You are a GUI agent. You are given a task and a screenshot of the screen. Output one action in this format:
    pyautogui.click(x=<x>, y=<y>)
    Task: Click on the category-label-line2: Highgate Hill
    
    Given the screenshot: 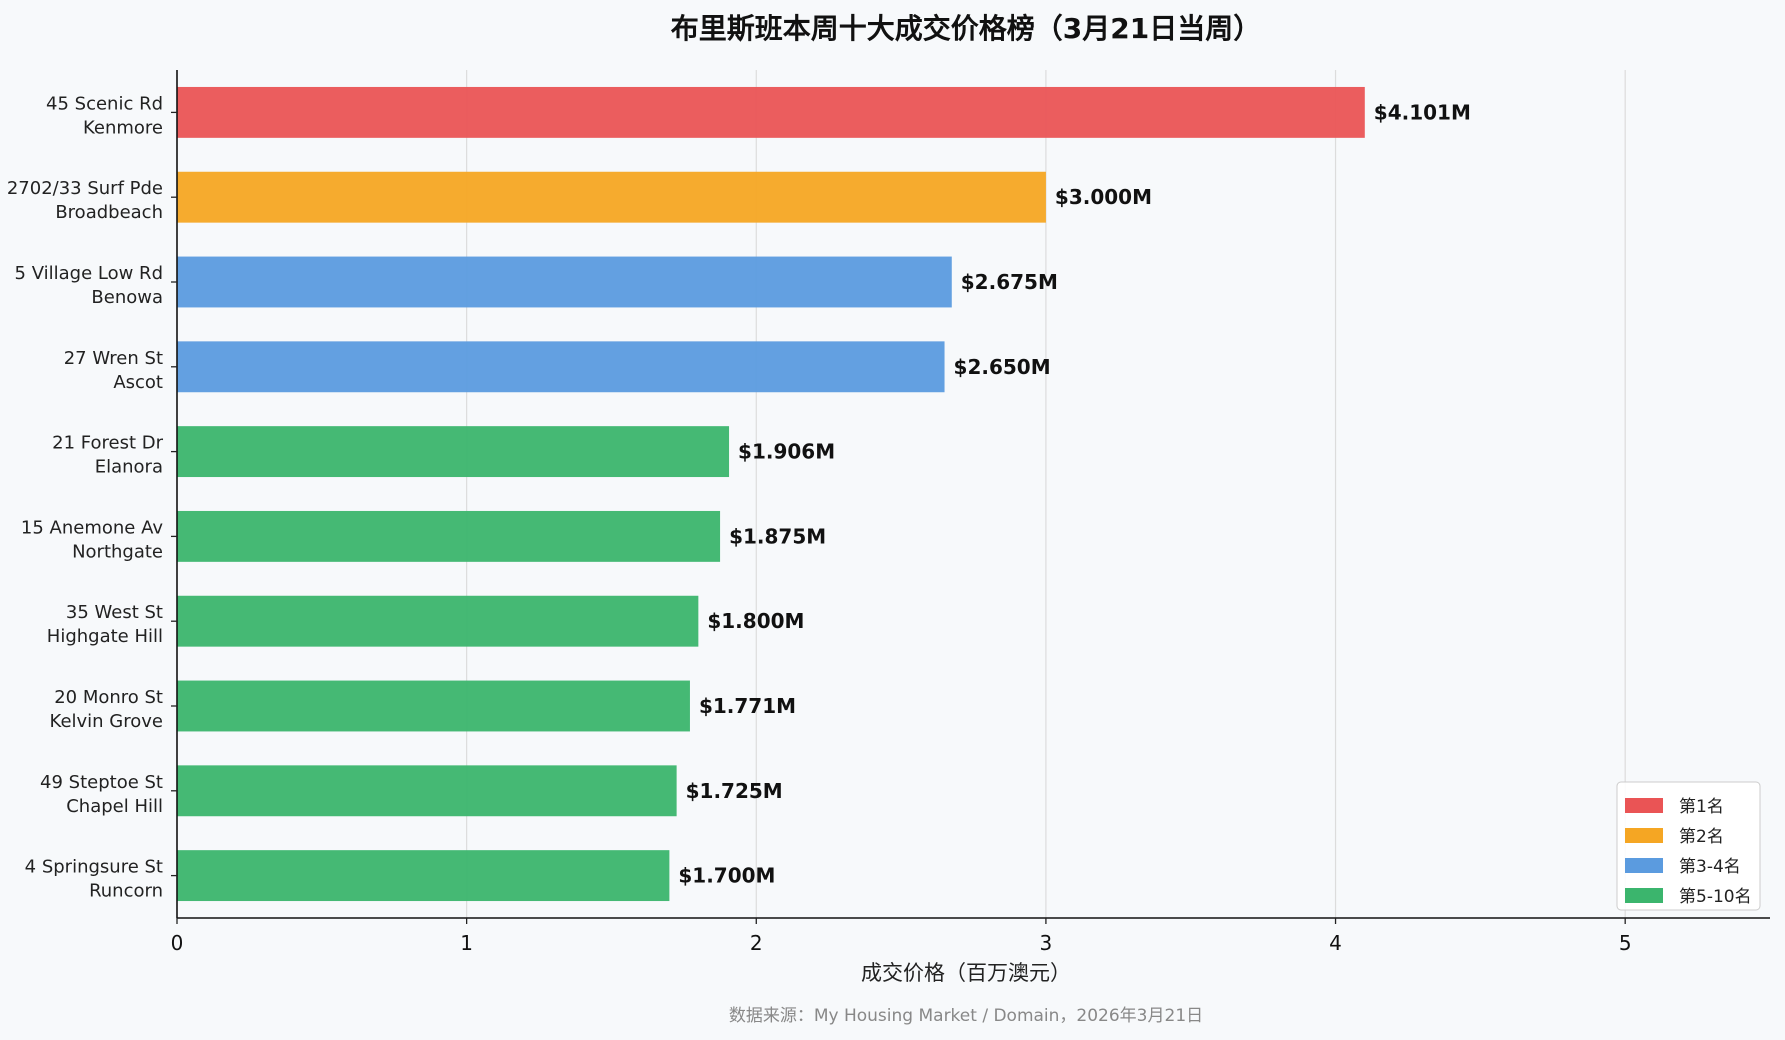 What is the action you would take?
    pyautogui.click(x=105, y=636)
    